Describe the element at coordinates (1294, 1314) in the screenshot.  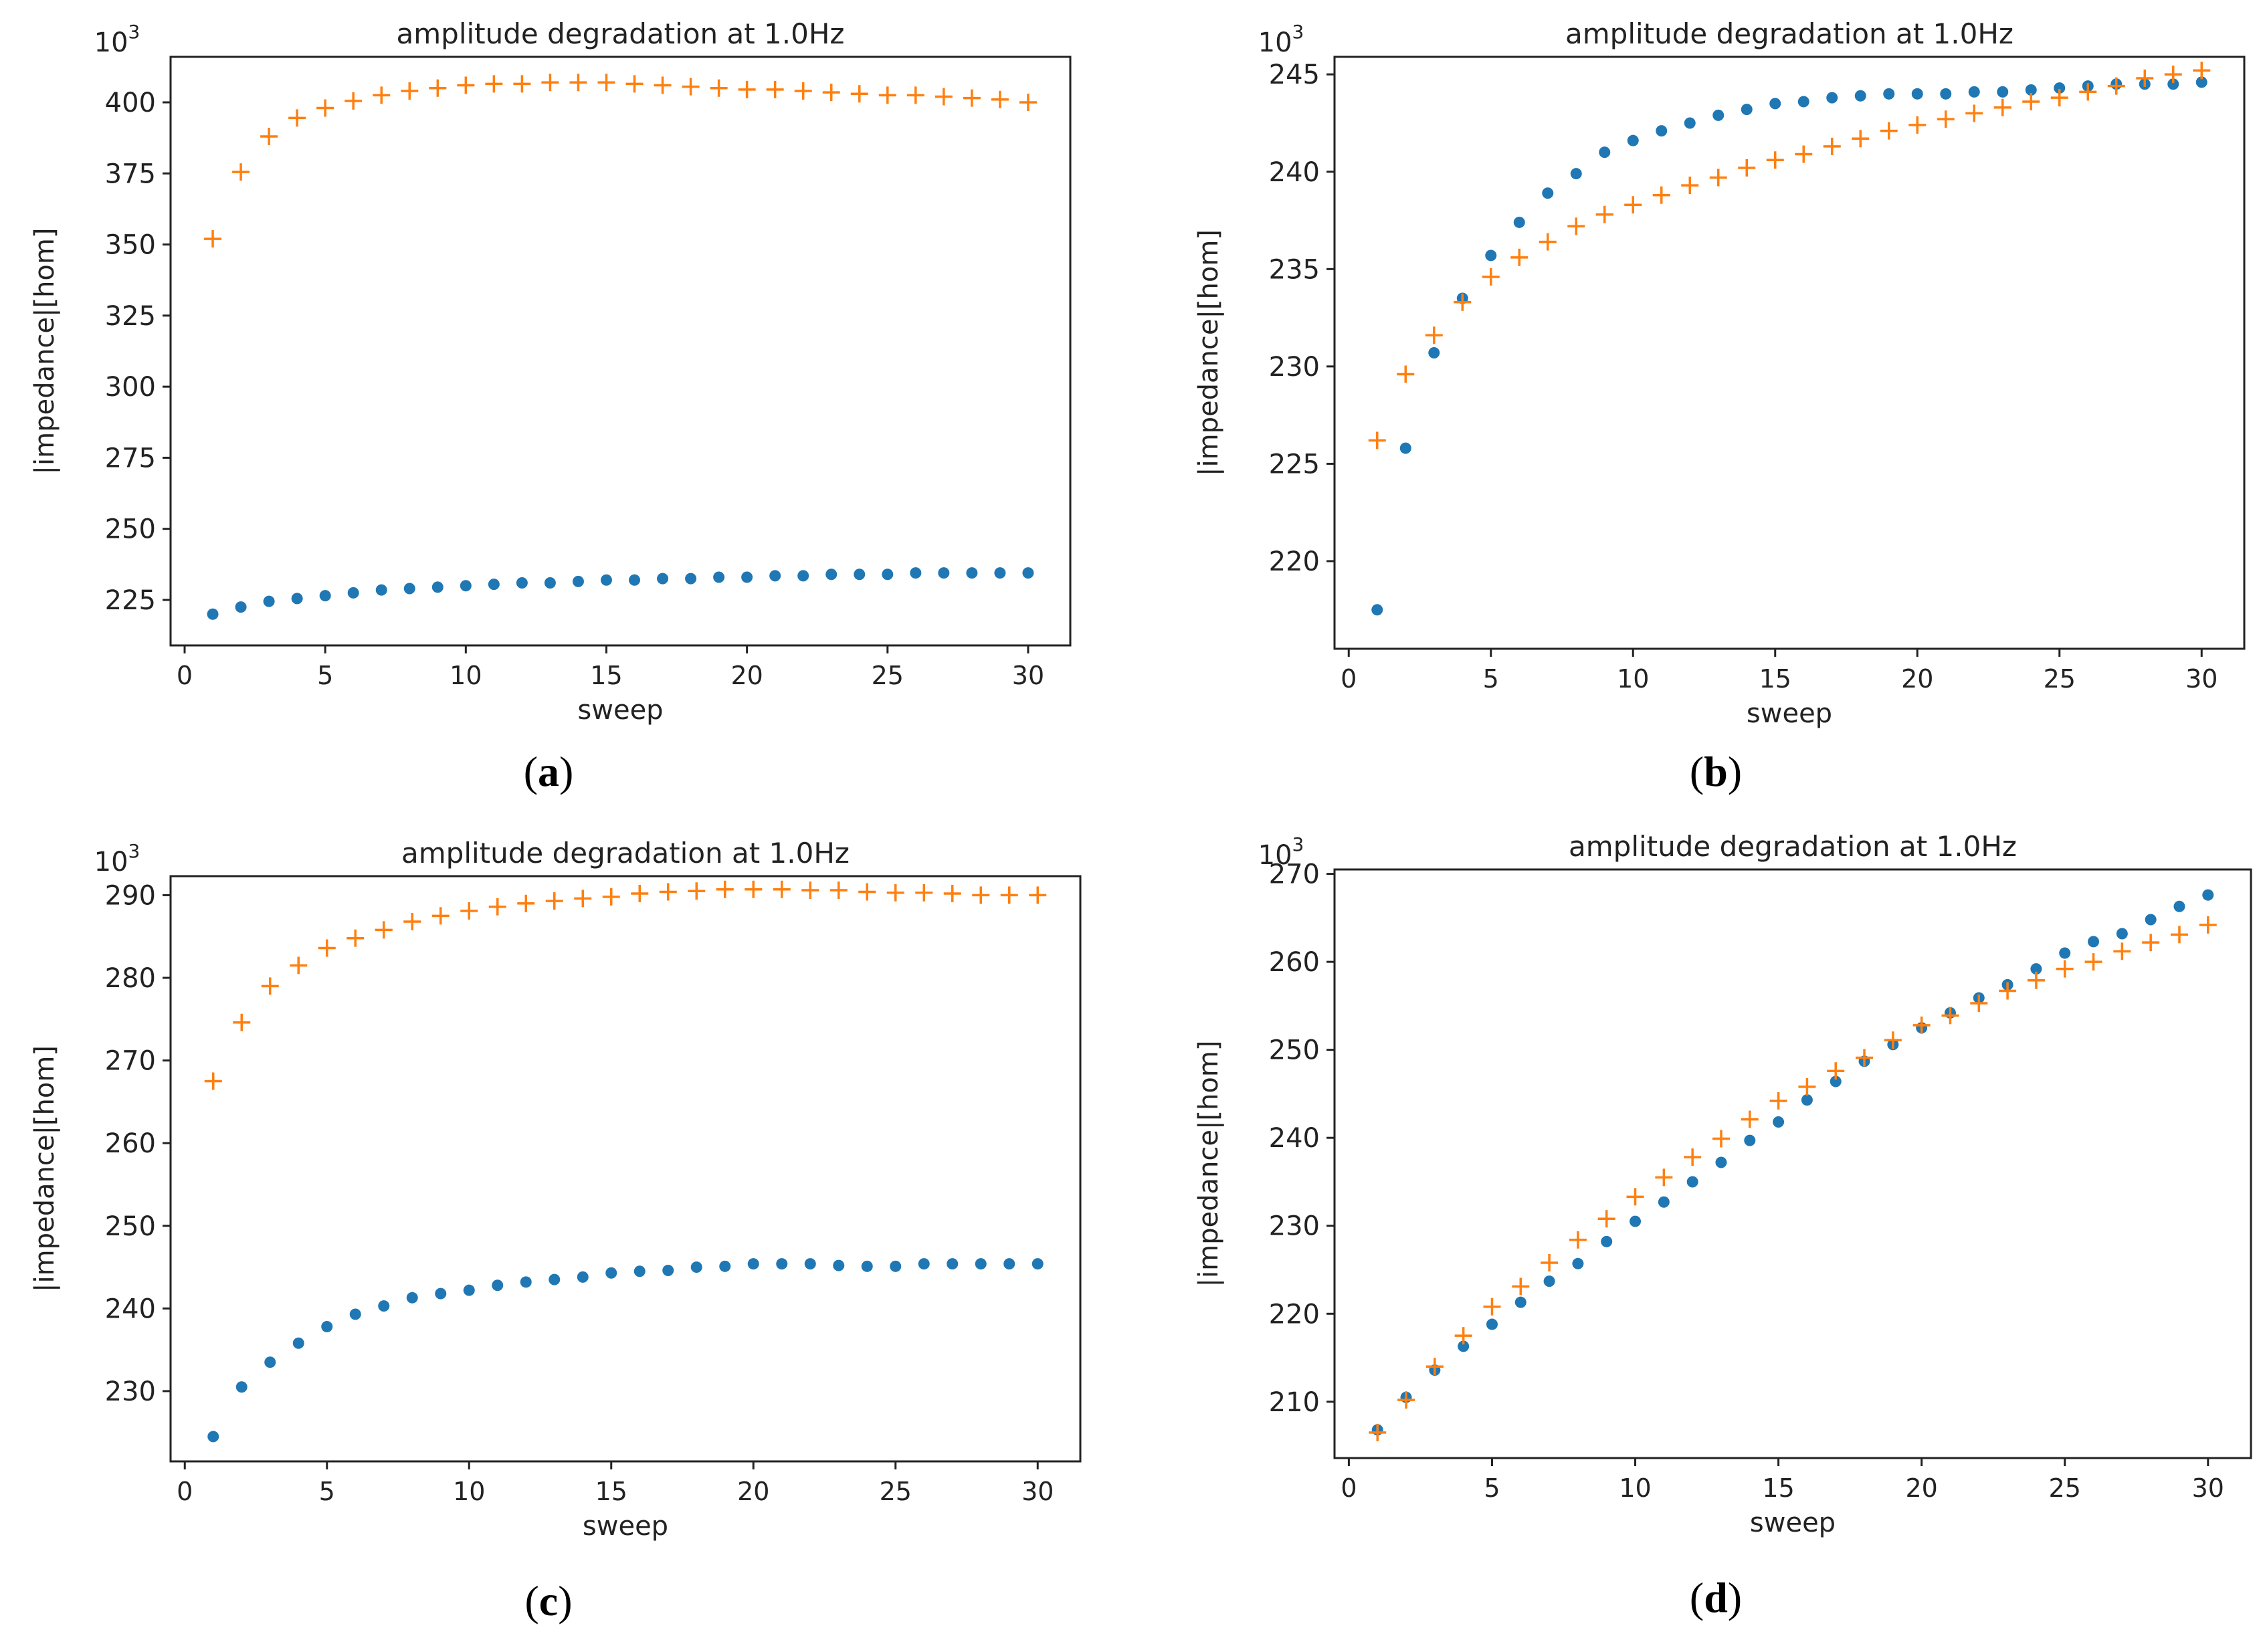
I see `y-tick-label: 220` at that location.